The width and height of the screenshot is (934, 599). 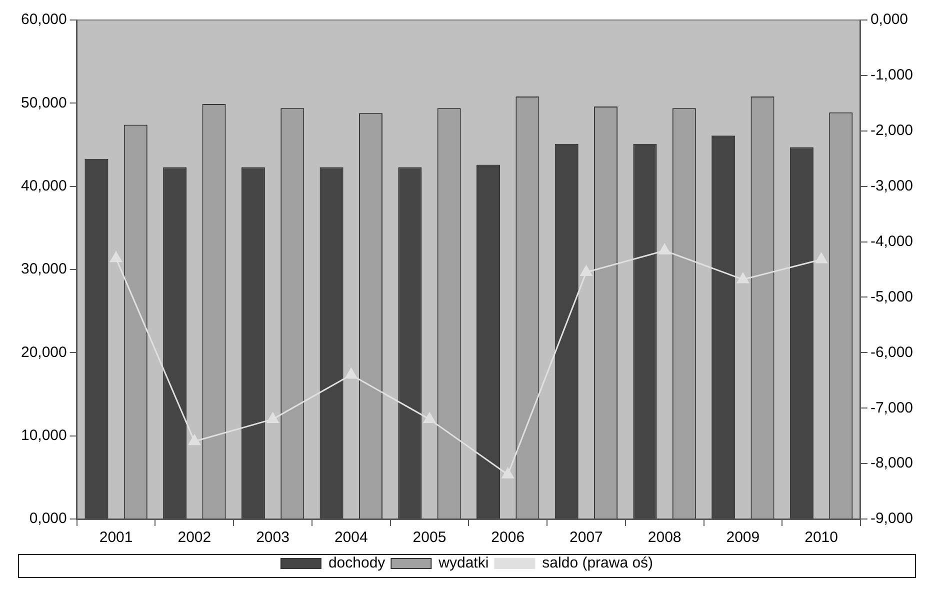 I want to click on x-tick-label: 2007, so click(x=586, y=537).